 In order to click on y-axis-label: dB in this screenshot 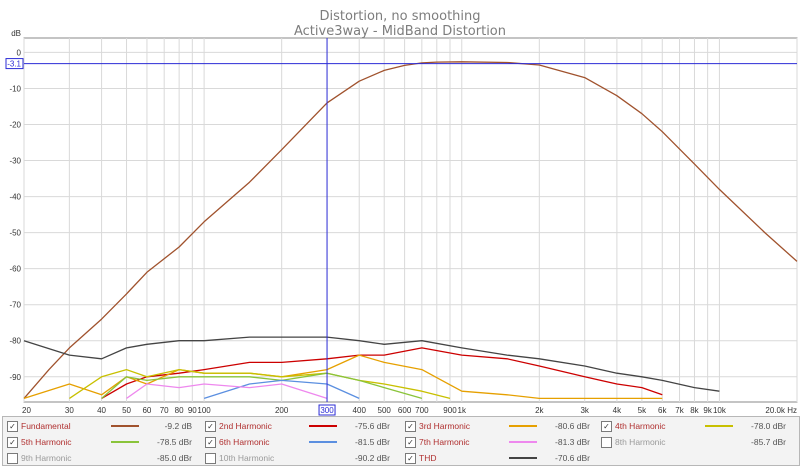, I will do `click(16, 33)`.